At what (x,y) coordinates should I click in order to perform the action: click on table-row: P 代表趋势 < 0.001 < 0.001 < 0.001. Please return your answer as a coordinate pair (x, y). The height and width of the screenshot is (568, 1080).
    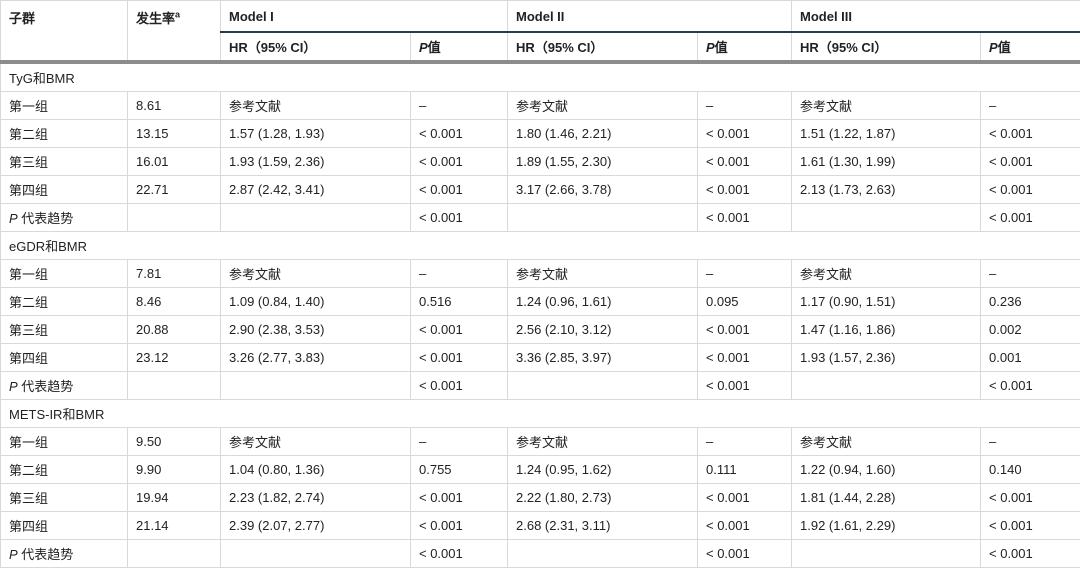
    Looking at the image, I should click on (540, 554).